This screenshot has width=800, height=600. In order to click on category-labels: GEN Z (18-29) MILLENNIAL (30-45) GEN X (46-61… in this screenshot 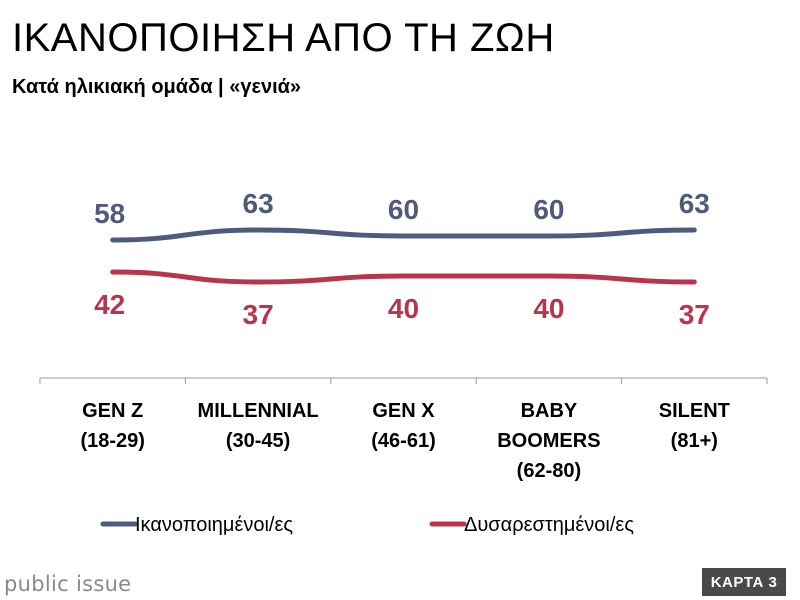, I will do `click(404, 441)`.